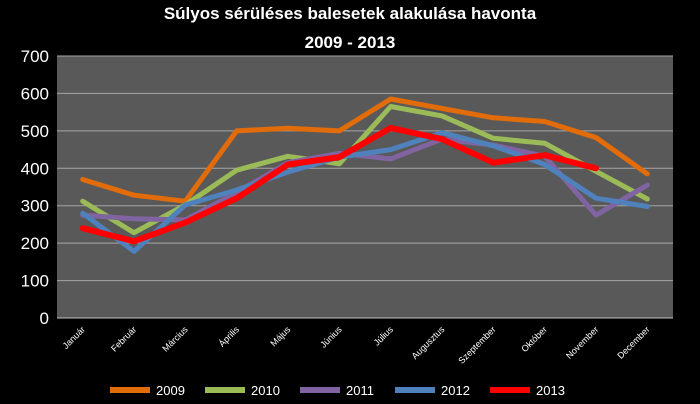 This screenshot has width=700, height=404. Describe the element at coordinates (350, 42) in the screenshot. I see `chart-subtitle: 2009 - 2013` at that location.